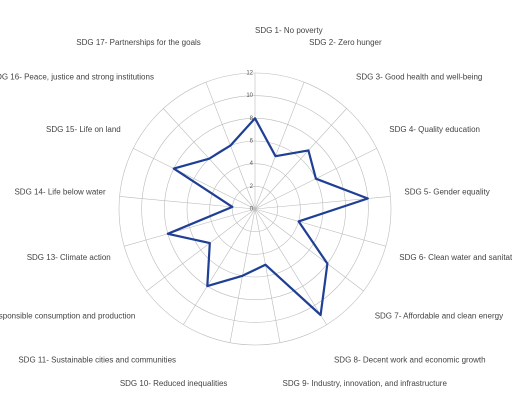 The height and width of the screenshot is (414, 512). Describe the element at coordinates (434, 129) in the screenshot. I see `category-label: SDG 4- Quality education` at that location.